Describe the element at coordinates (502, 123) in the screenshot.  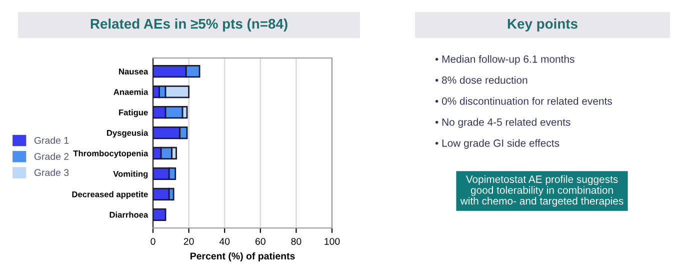
I see `text: • No grade 4-5 related events` at that location.